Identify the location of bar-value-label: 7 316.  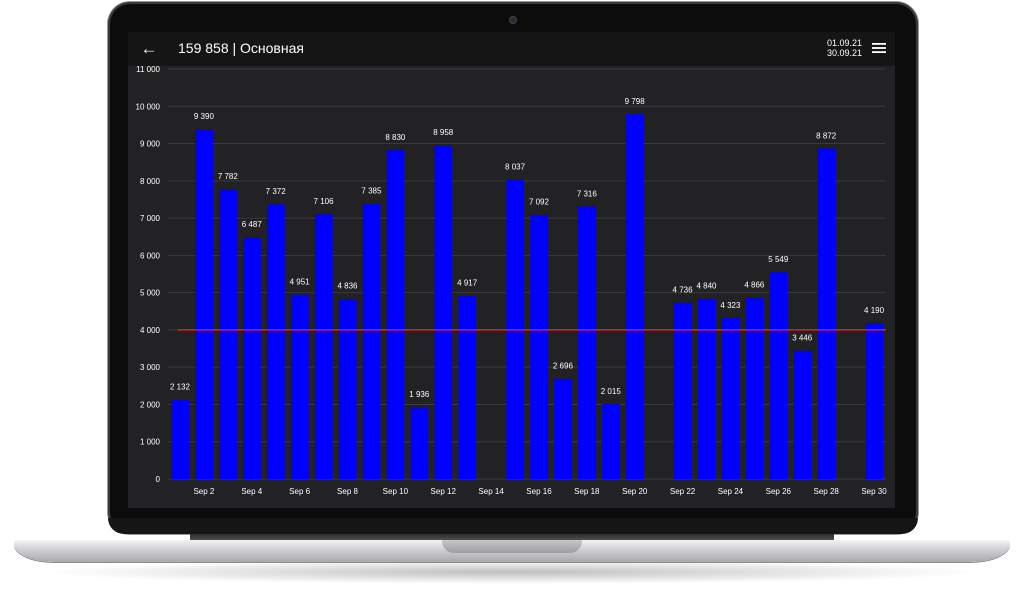
(587, 193).